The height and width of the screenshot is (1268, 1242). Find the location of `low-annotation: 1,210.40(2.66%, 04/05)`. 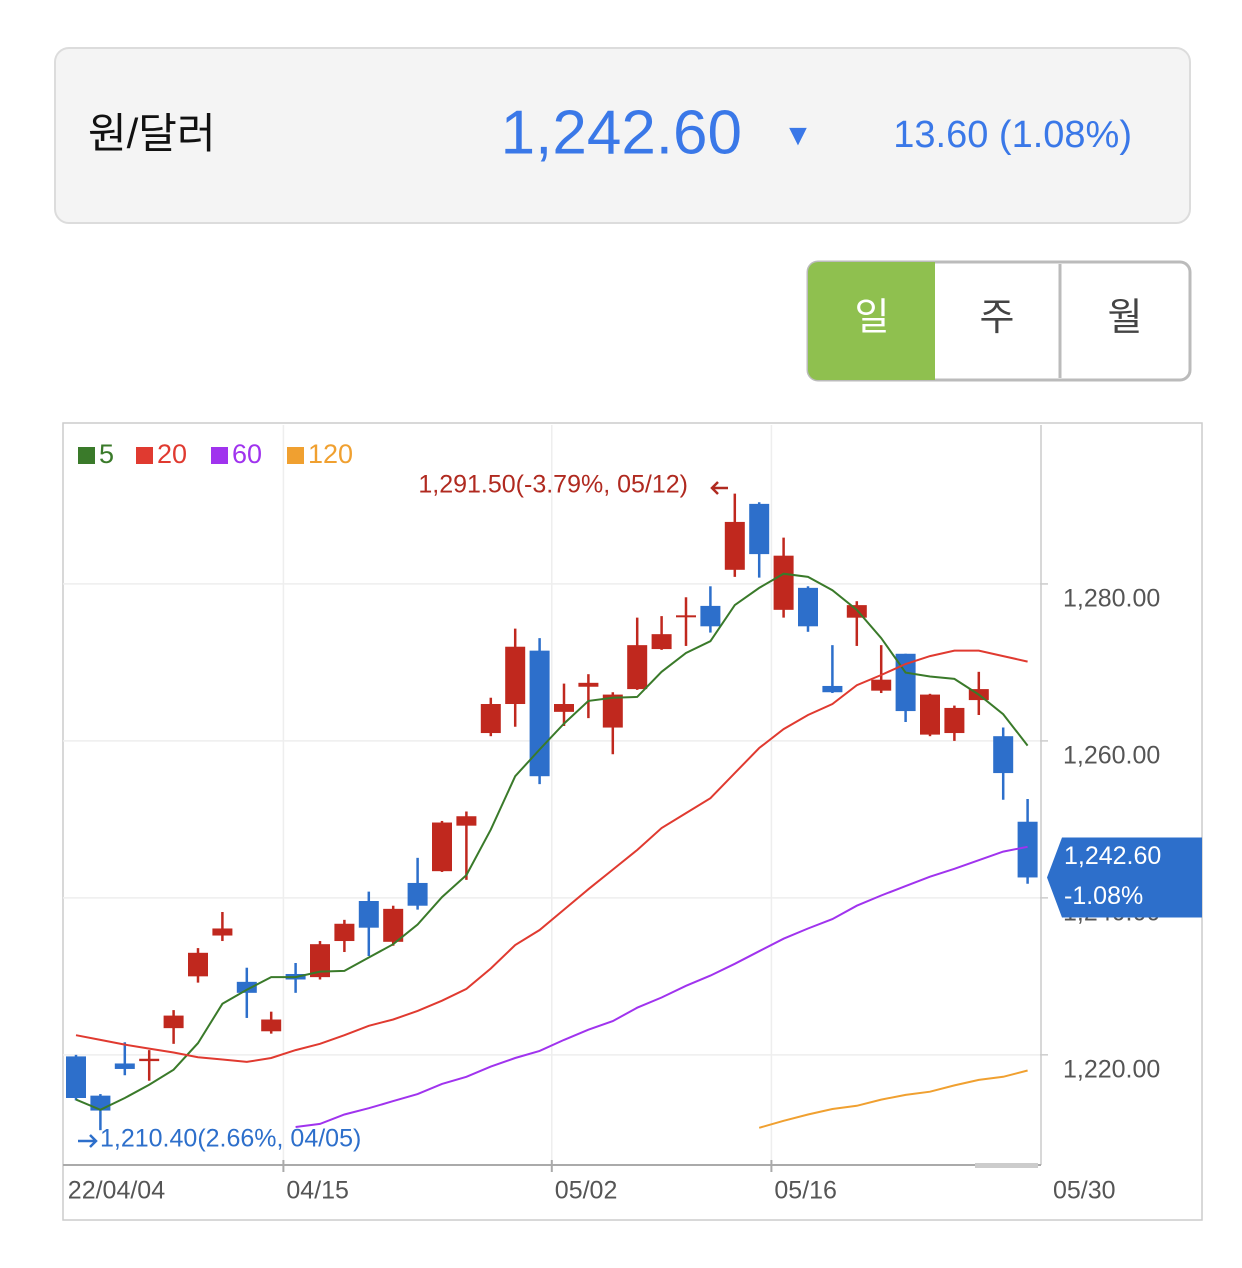

low-annotation: 1,210.40(2.66%, 04/05) is located at coordinates (230, 1139).